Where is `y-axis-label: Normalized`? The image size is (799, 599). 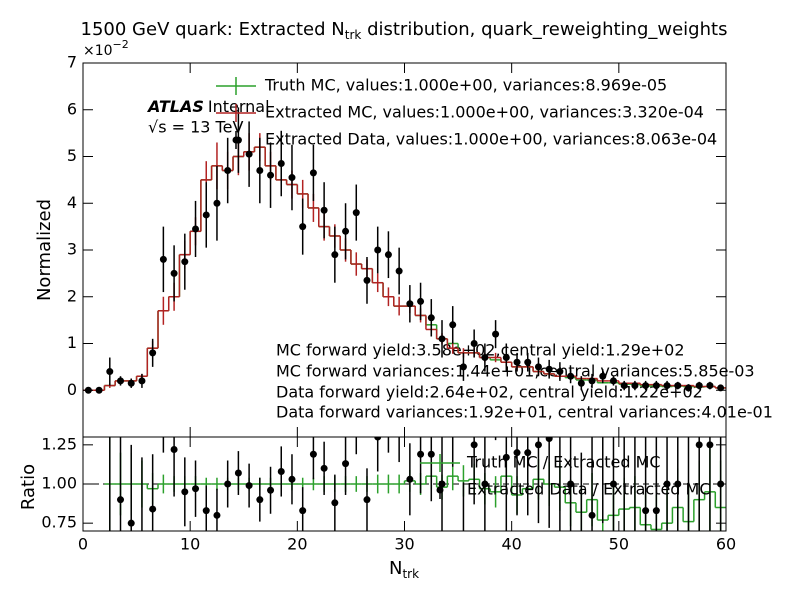 y-axis-label: Normalized is located at coordinates (44, 250).